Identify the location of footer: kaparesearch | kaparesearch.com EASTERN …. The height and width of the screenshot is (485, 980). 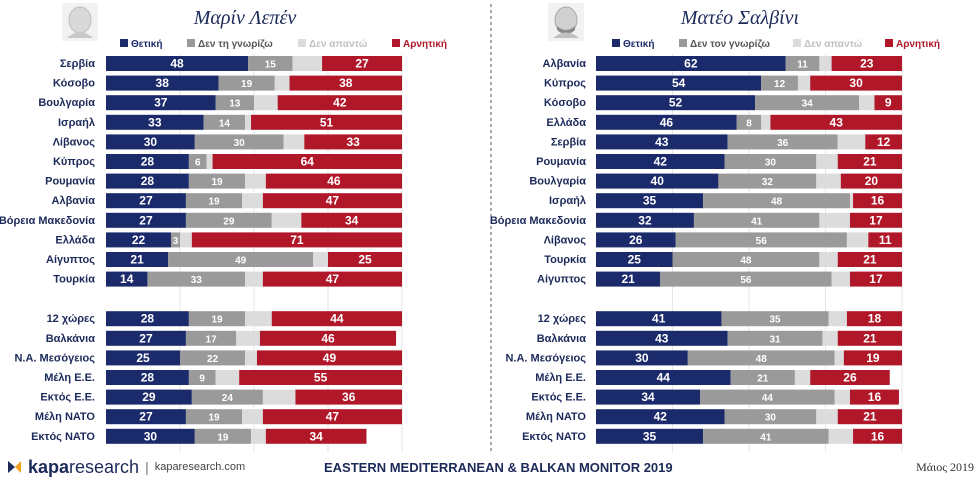
(490, 470).